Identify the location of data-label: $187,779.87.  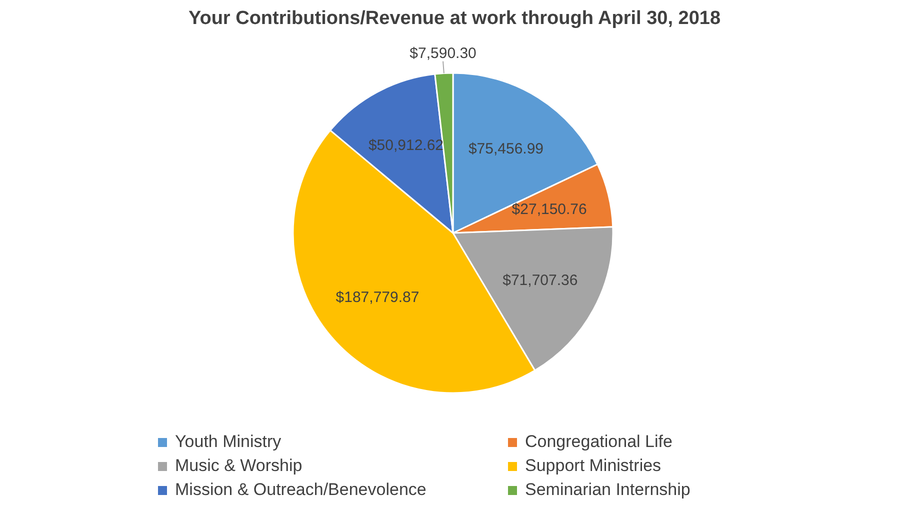
(378, 297).